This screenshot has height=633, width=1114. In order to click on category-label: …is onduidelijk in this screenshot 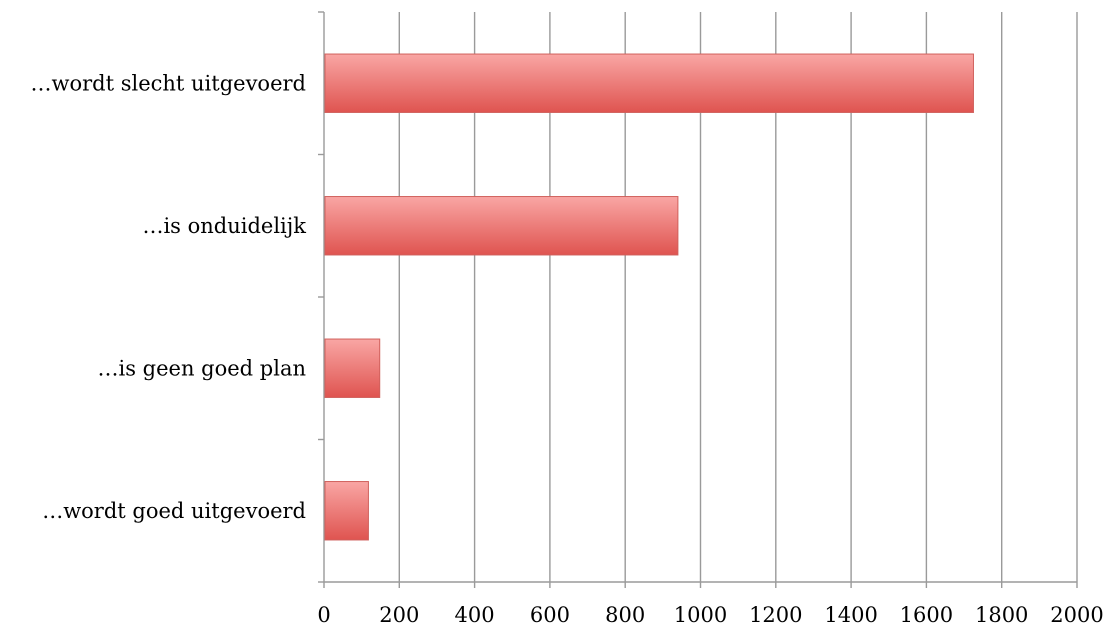, I will do `click(224, 226)`.